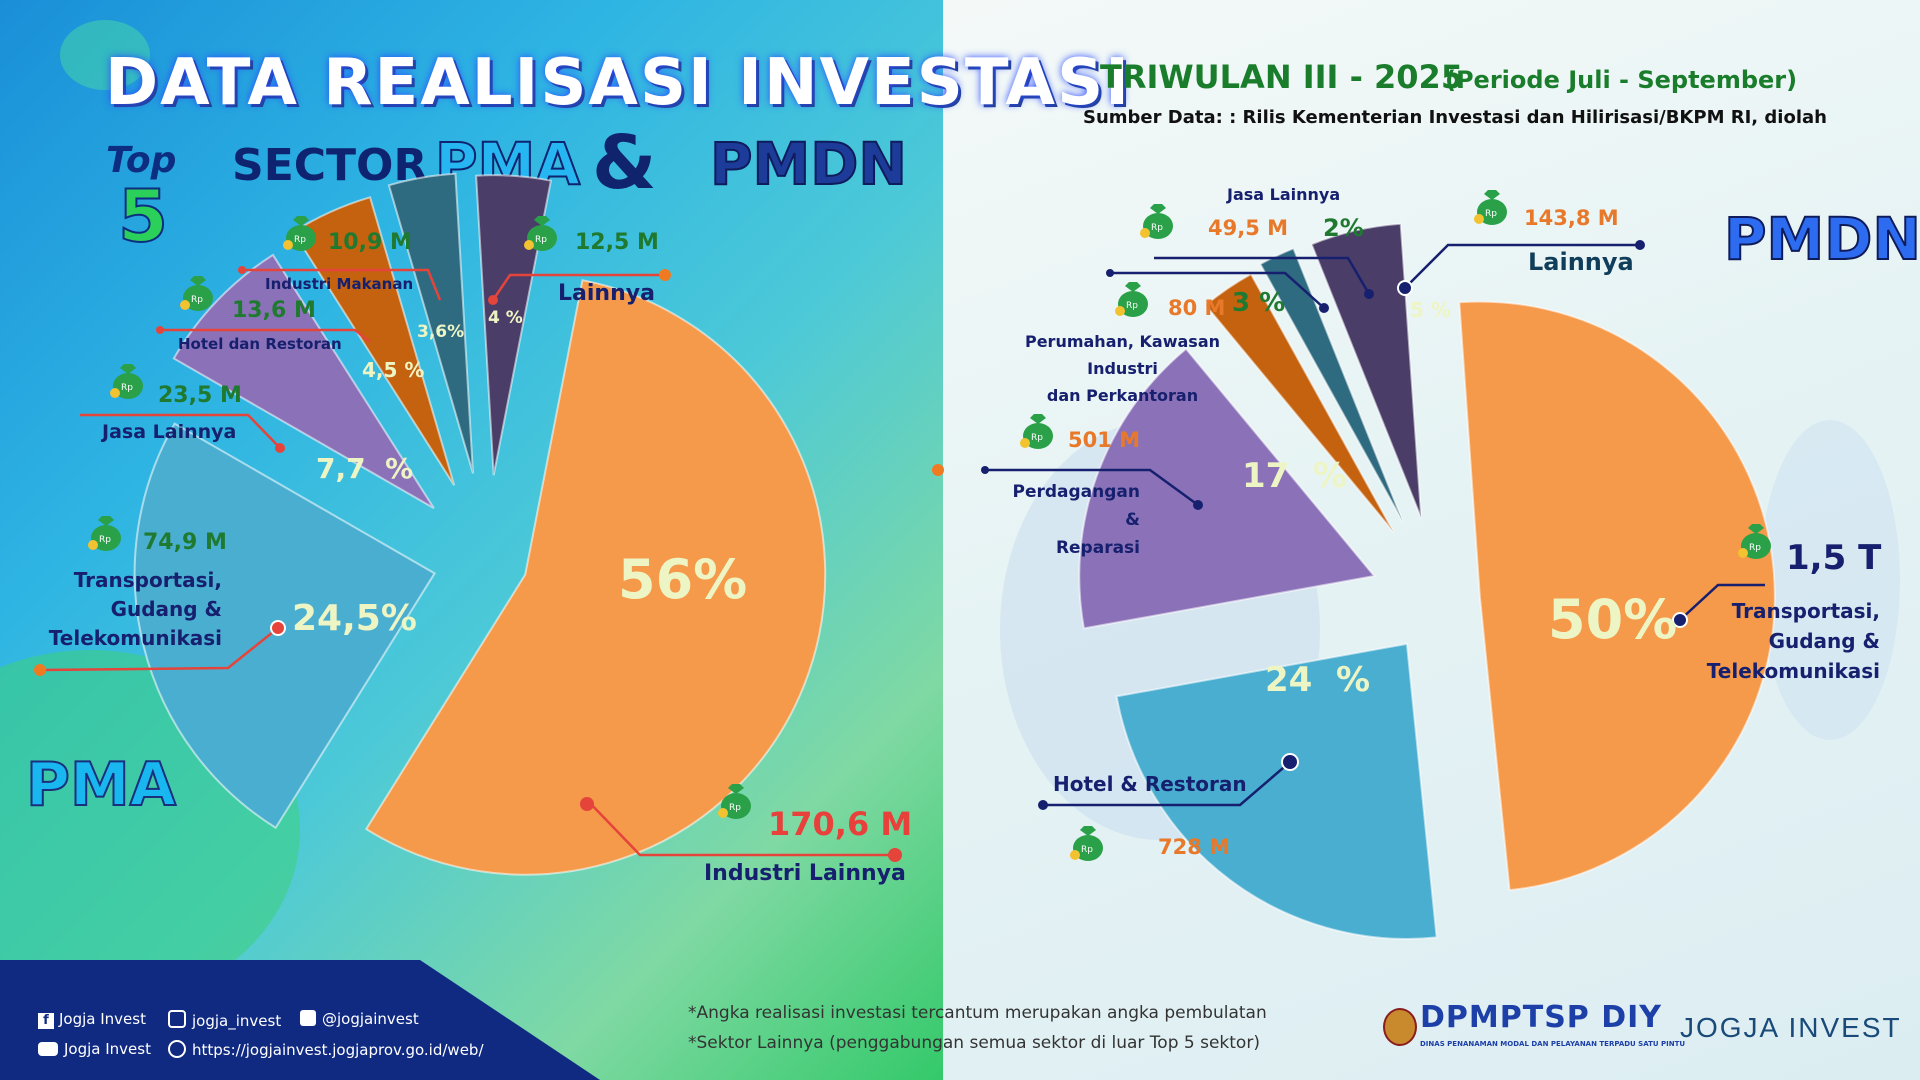  Describe the element at coordinates (1834, 558) in the screenshot. I see `pmdn-amount-transportasi: 1,5 T` at that location.